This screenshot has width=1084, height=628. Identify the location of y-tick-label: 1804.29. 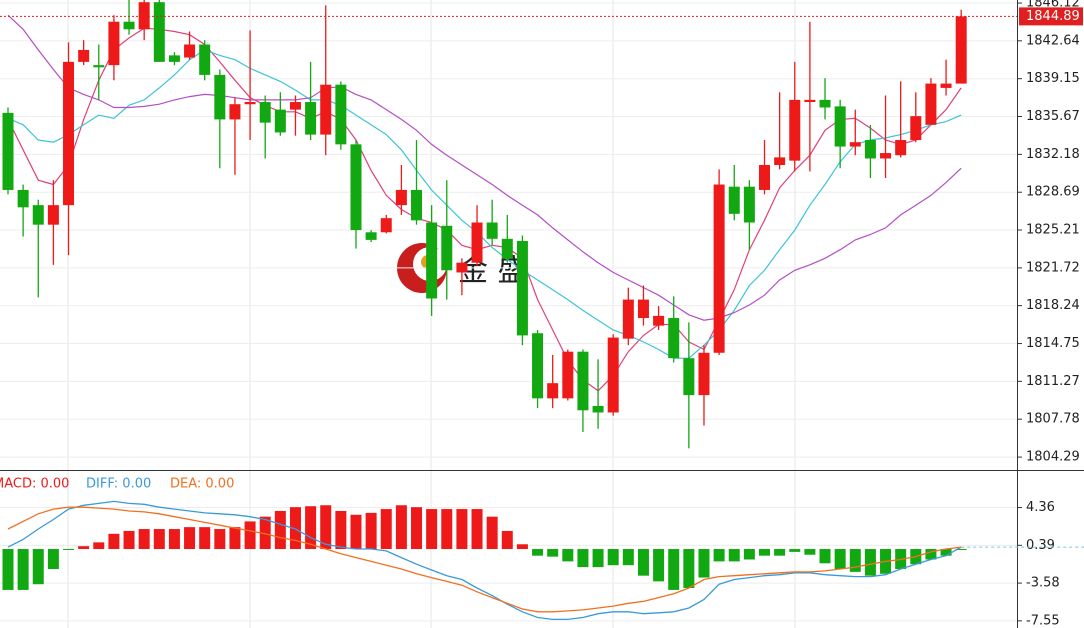
(1053, 457).